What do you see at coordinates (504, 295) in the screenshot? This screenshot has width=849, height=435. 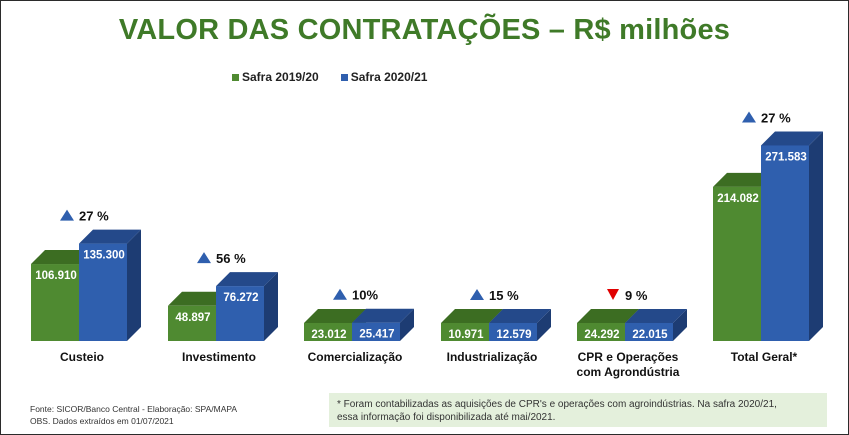 I see `change-label-4: 15 %` at bounding box center [504, 295].